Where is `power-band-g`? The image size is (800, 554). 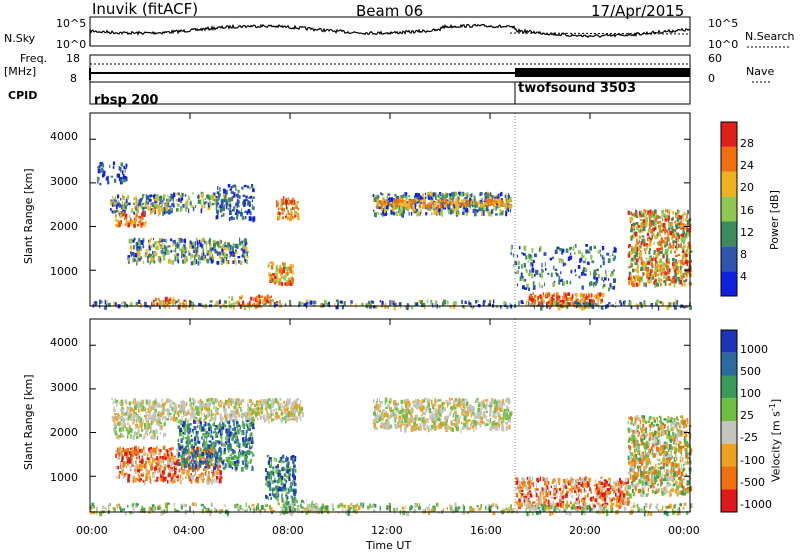 power-band-g is located at coordinates (112, 173).